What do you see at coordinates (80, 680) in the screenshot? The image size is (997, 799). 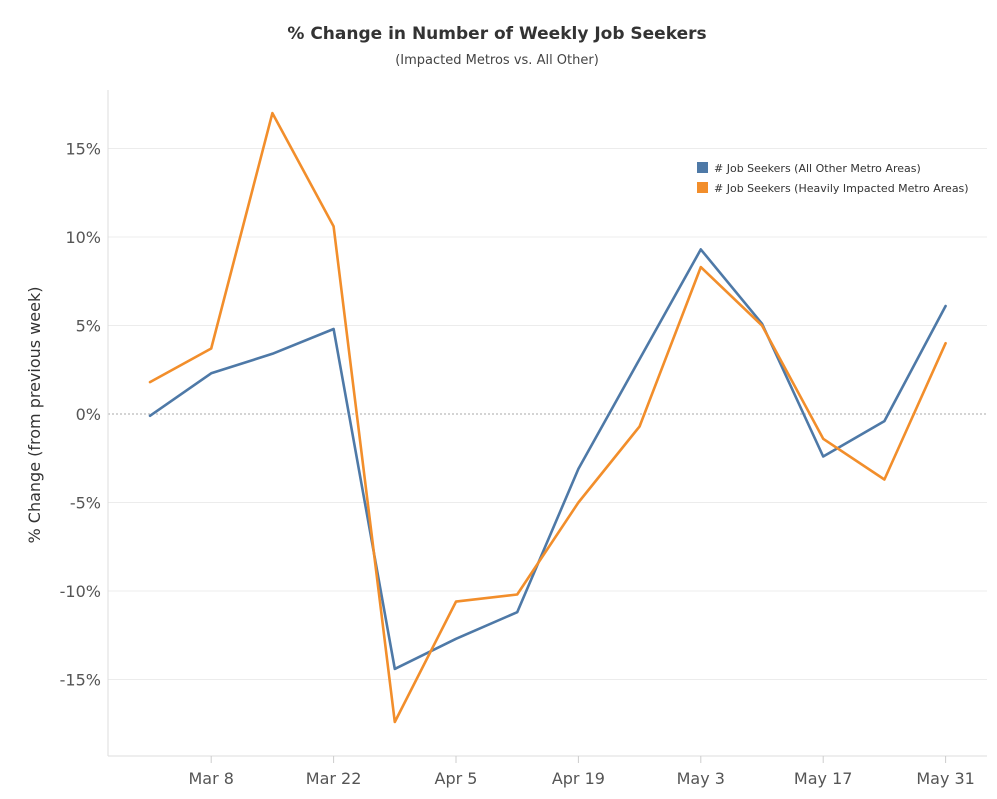 I see `y-tick-label: -15%` at bounding box center [80, 680].